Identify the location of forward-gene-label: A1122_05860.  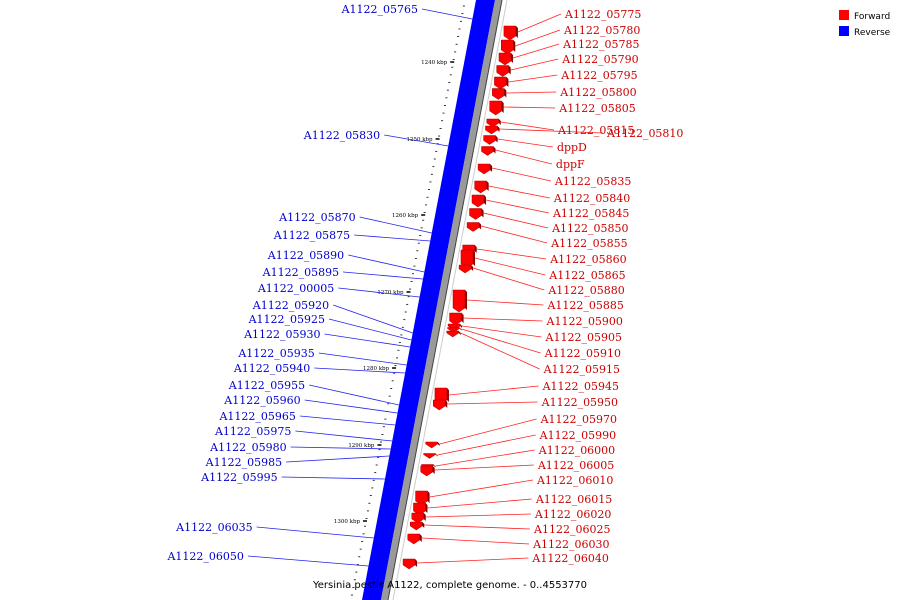
(587, 259).